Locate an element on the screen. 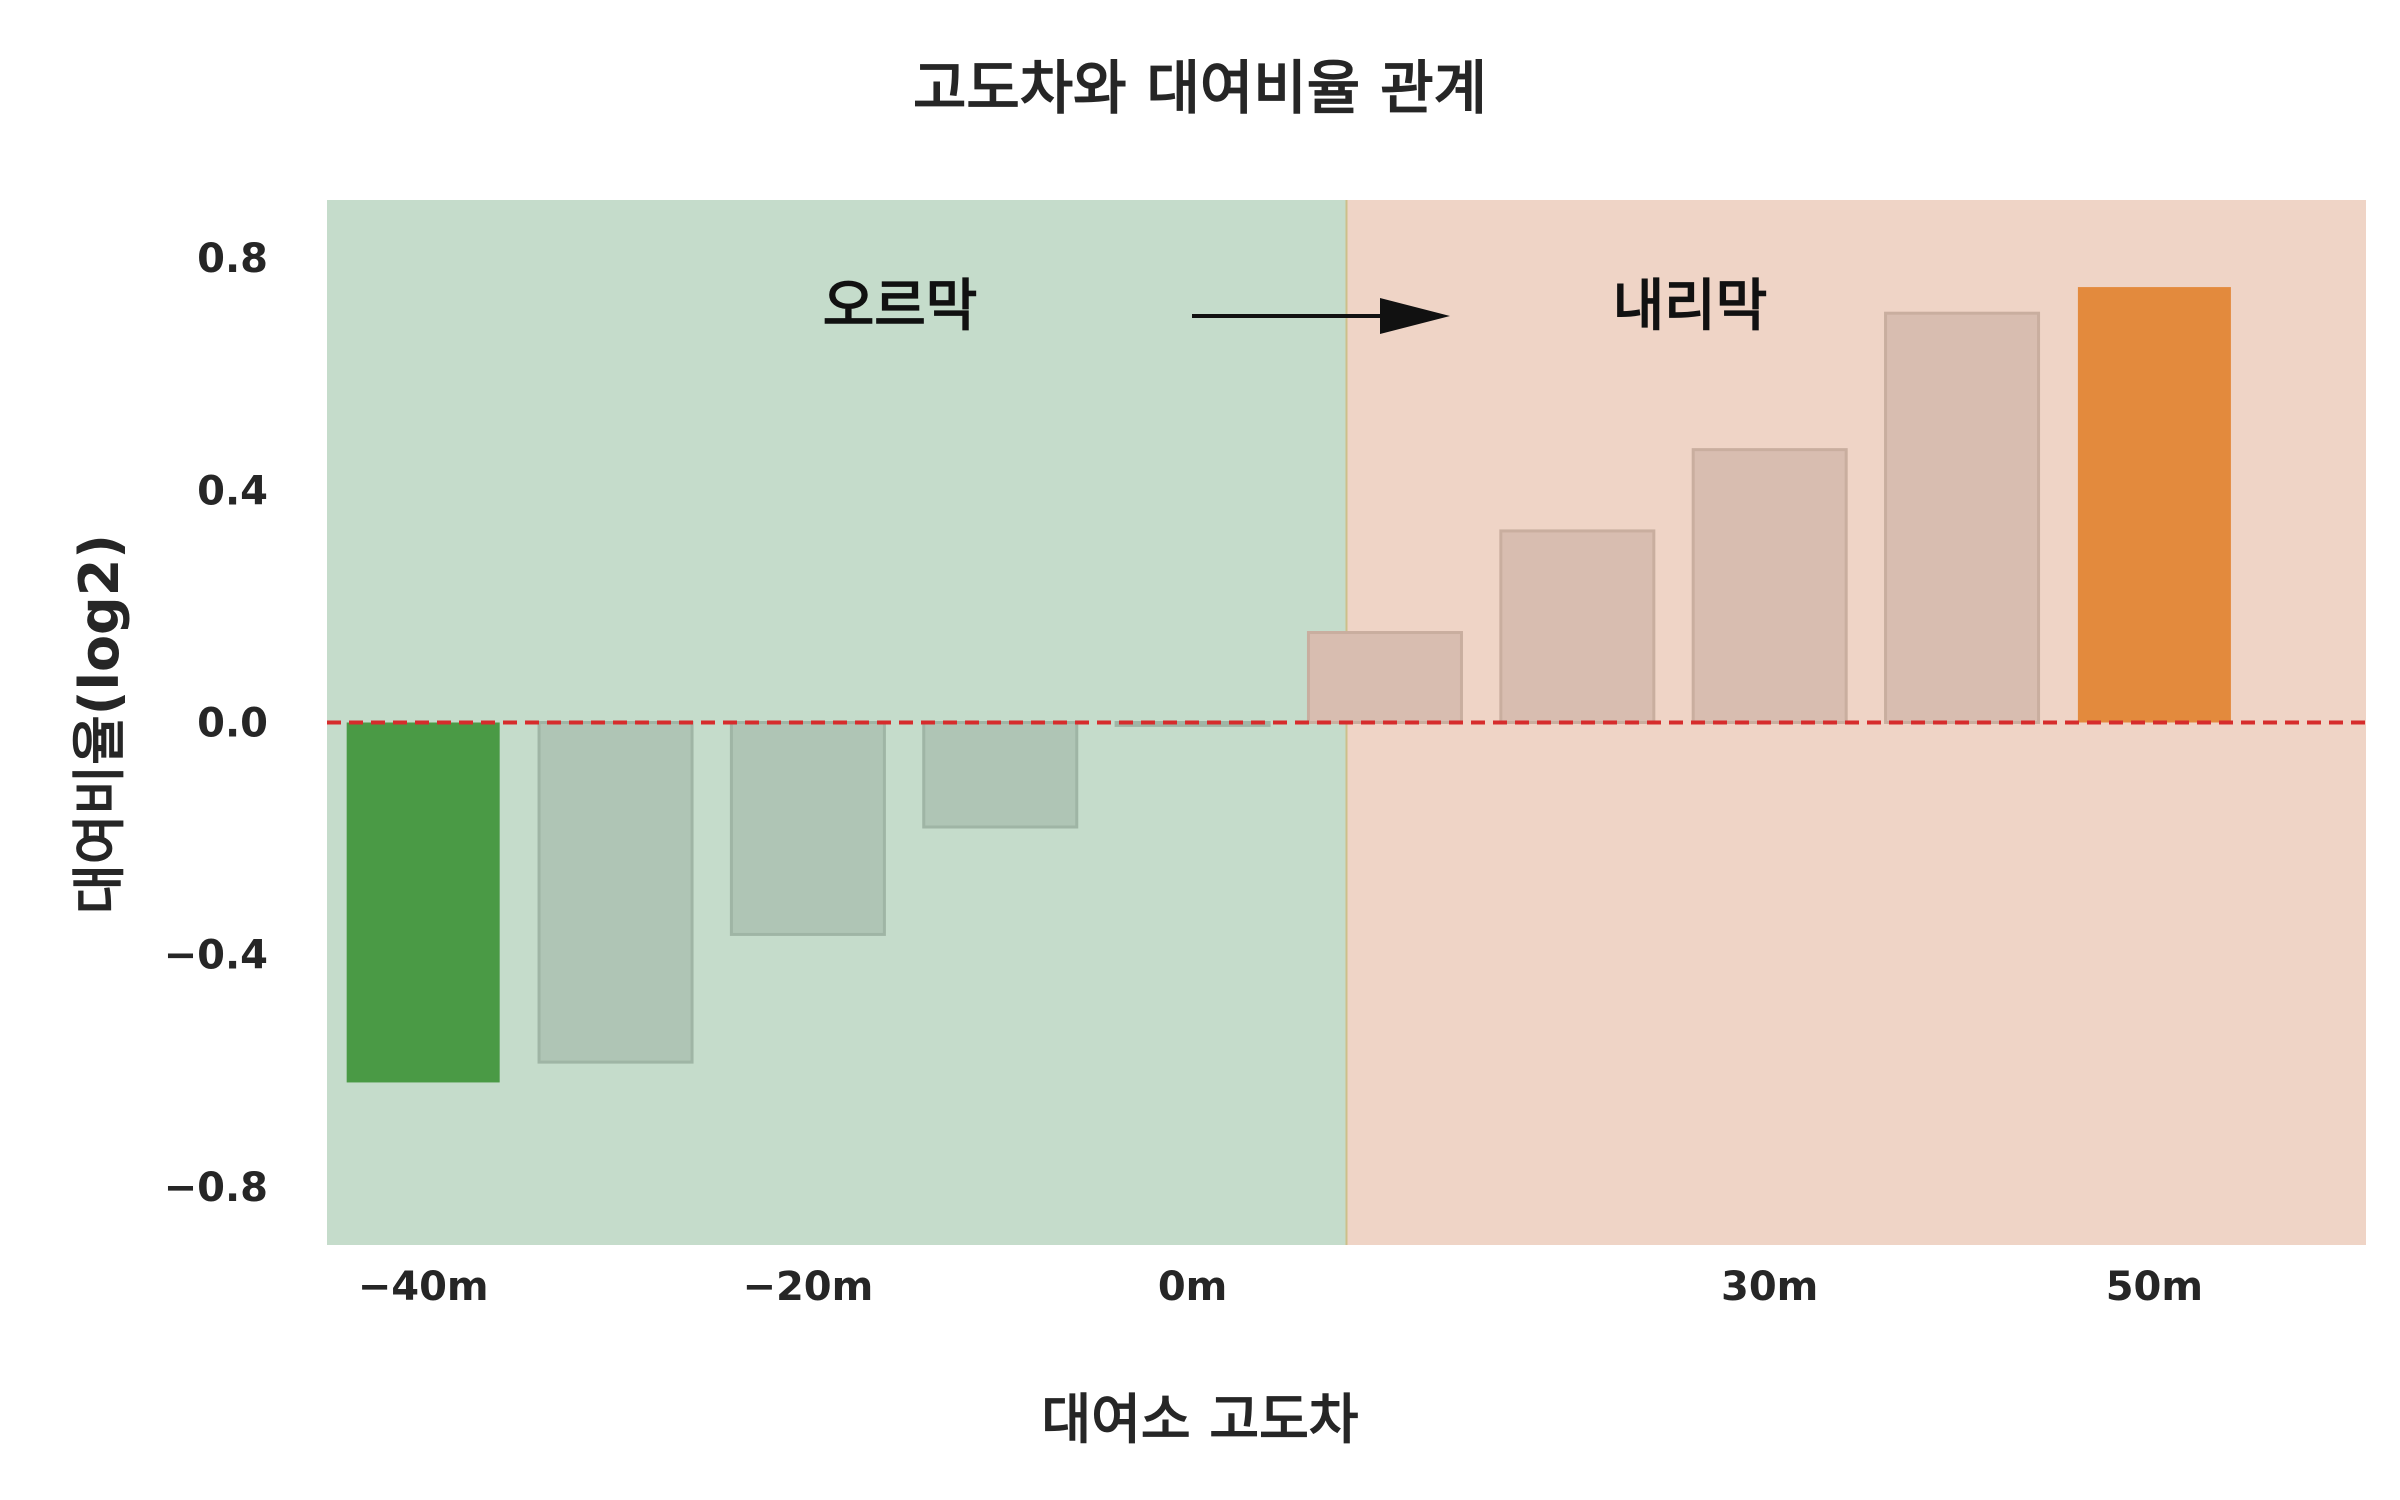 The width and height of the screenshot is (2400, 1500). y-tick-label: −0.4 is located at coordinates (216, 956).